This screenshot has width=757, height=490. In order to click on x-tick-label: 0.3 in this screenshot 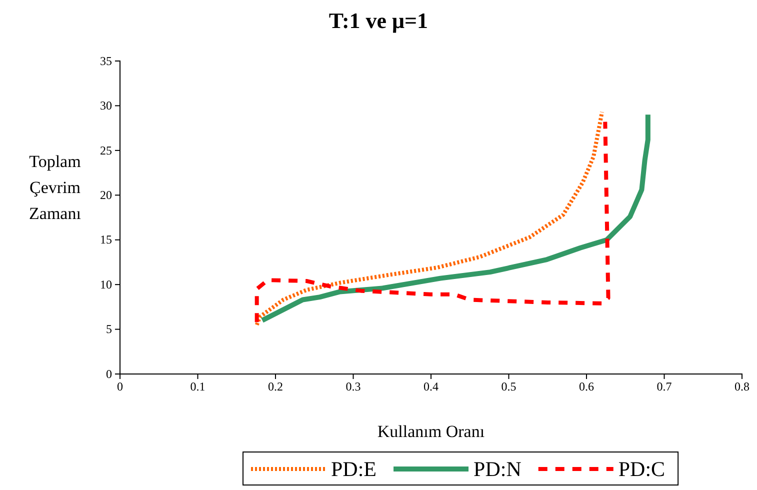, I will do `click(353, 387)`.